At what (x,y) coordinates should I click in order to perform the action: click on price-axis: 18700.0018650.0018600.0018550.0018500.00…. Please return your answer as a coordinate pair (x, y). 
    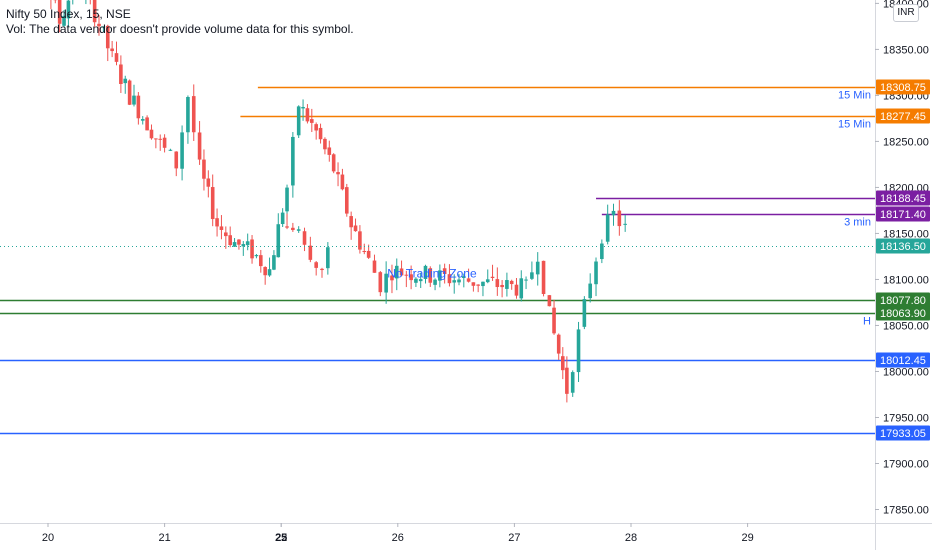
    Looking at the image, I should click on (903, 275).